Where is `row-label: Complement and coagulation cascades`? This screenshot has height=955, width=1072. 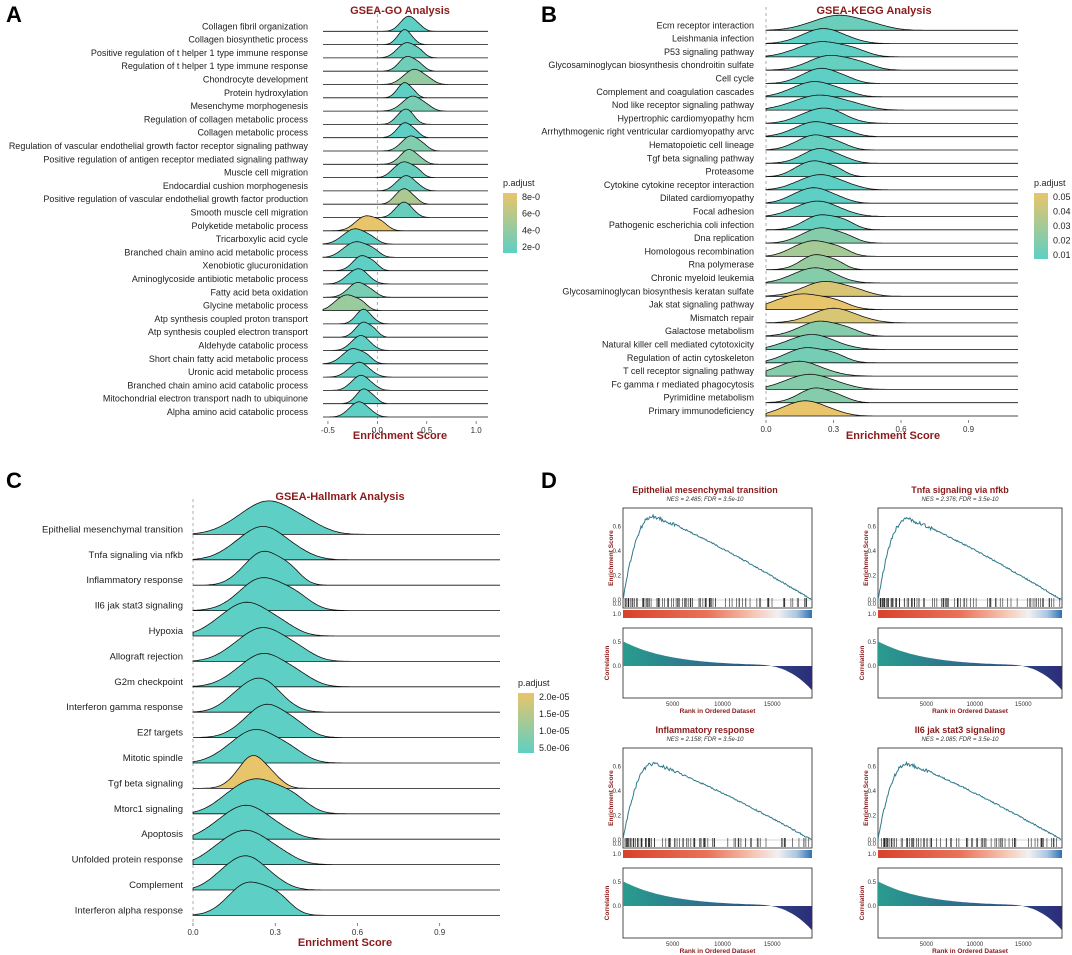 row-label: Complement and coagulation cascades is located at coordinates (675, 92).